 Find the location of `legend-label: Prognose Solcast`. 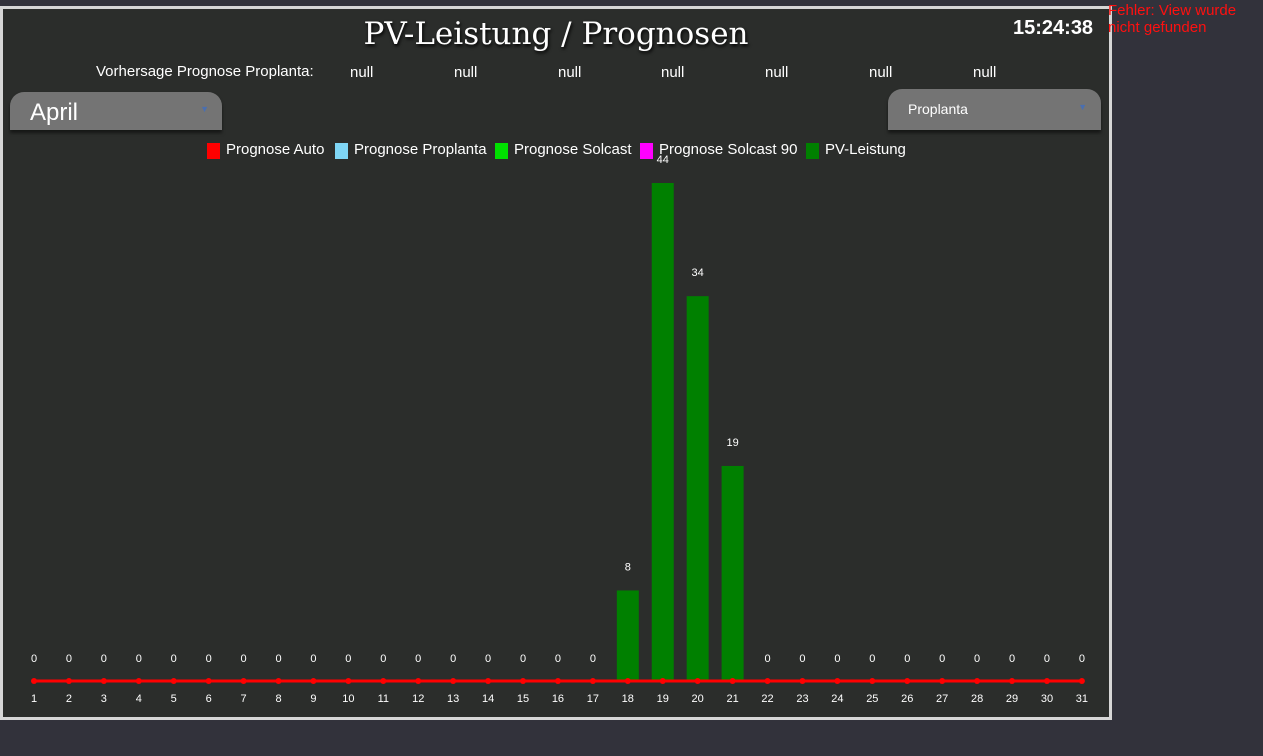

legend-label: Prognose Solcast is located at coordinates (573, 149).